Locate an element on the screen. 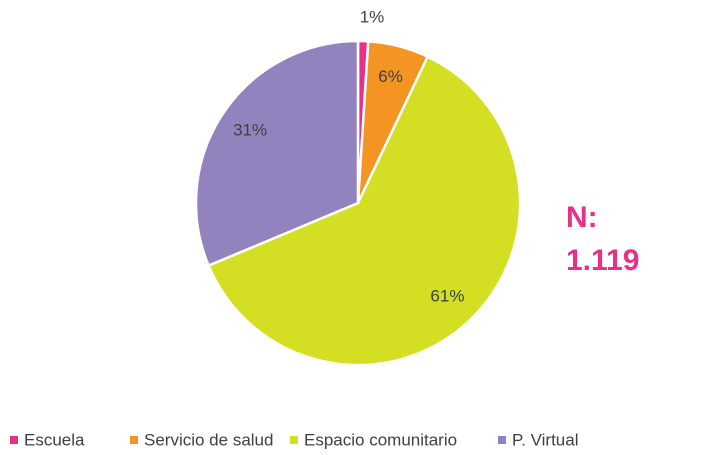 This screenshot has width=719, height=455. legend-label: Escuela is located at coordinates (54, 439).